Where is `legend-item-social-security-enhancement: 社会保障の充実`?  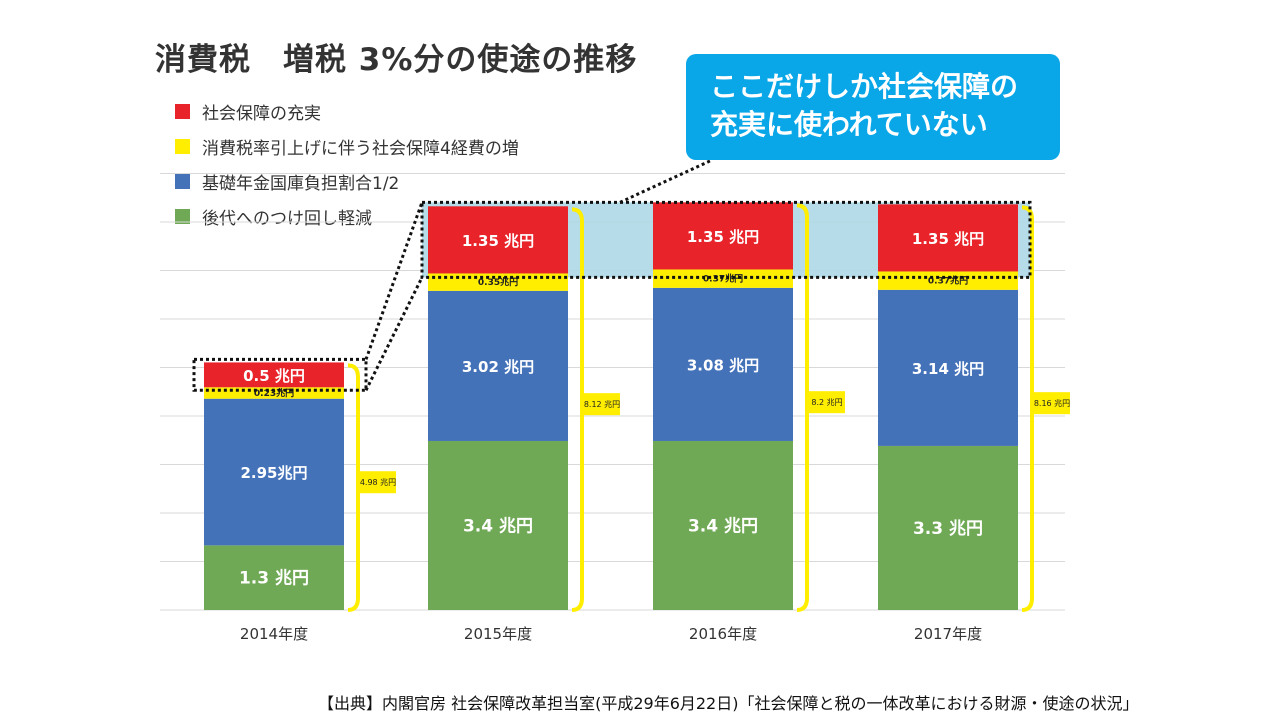 legend-item-social-security-enhancement: 社会保障の充実 is located at coordinates (347, 111).